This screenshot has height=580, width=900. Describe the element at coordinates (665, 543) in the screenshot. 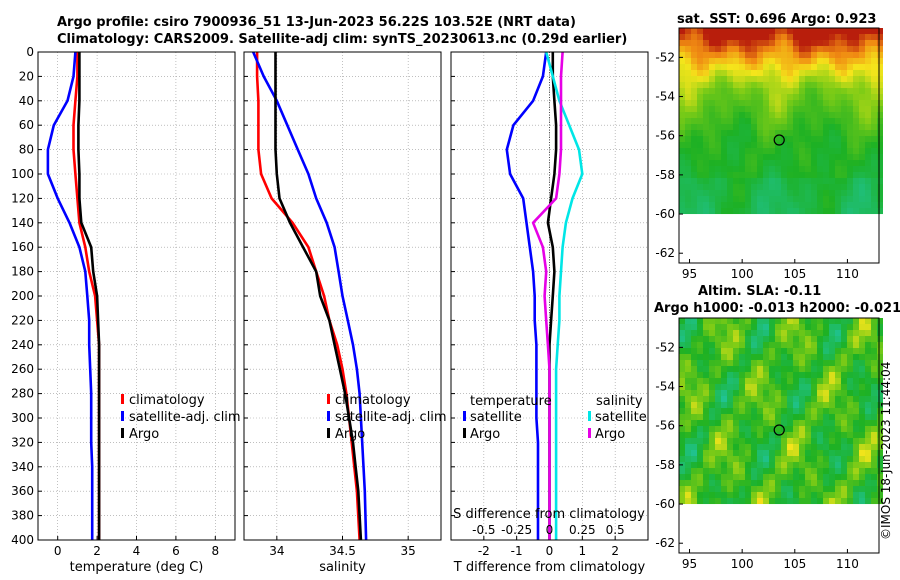

I see `y-tick-label: -62` at that location.